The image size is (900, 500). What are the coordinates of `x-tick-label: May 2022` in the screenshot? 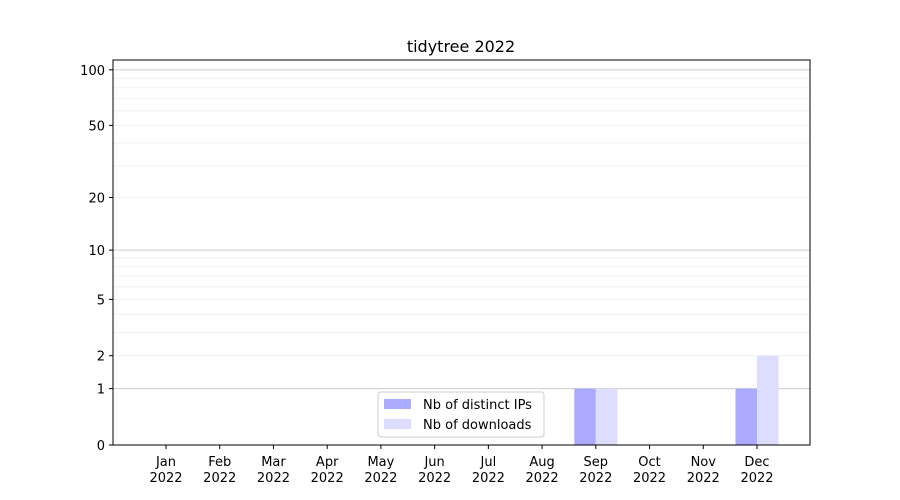 It's located at (380, 470).